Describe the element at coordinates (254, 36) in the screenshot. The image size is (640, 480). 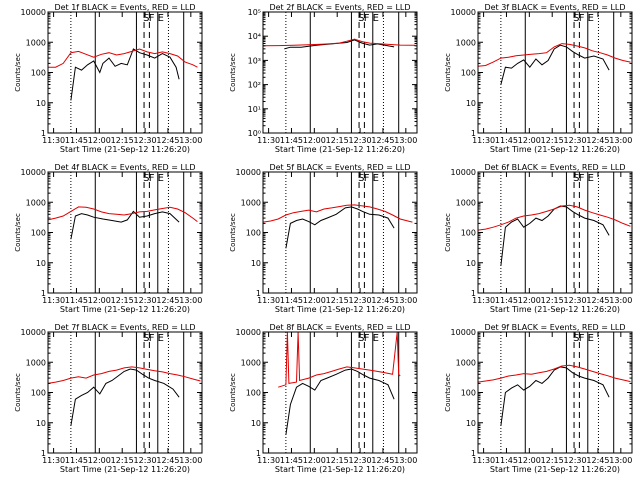
I see `y-tick-label: 10⁴` at that location.